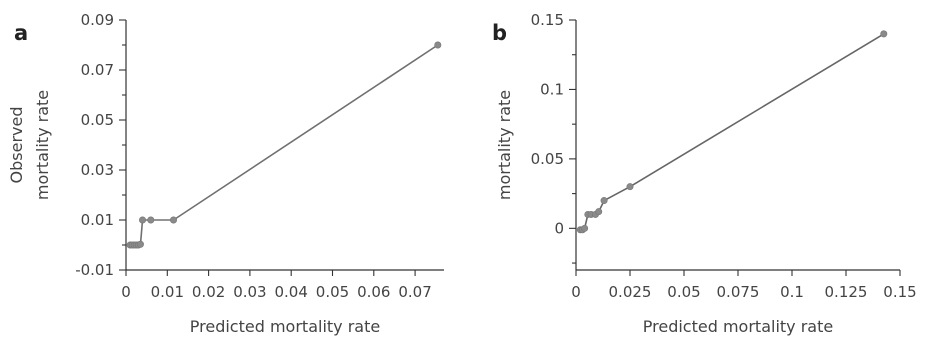  Describe the element at coordinates (499, 33) in the screenshot. I see `panel-letter: b` at that location.